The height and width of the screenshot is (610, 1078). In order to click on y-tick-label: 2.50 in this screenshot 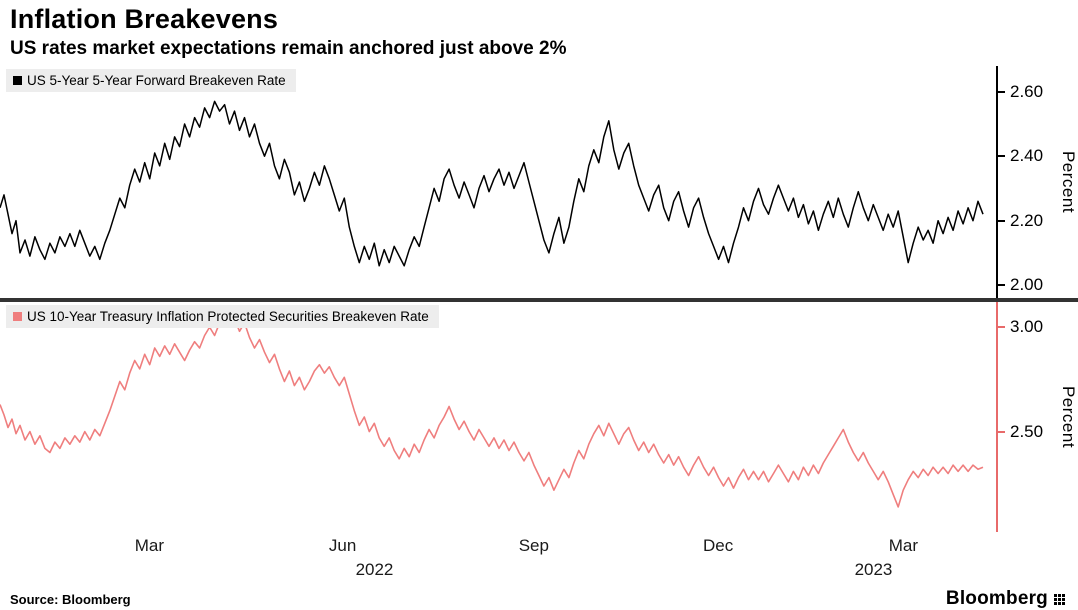, I will do `click(1027, 431)`.